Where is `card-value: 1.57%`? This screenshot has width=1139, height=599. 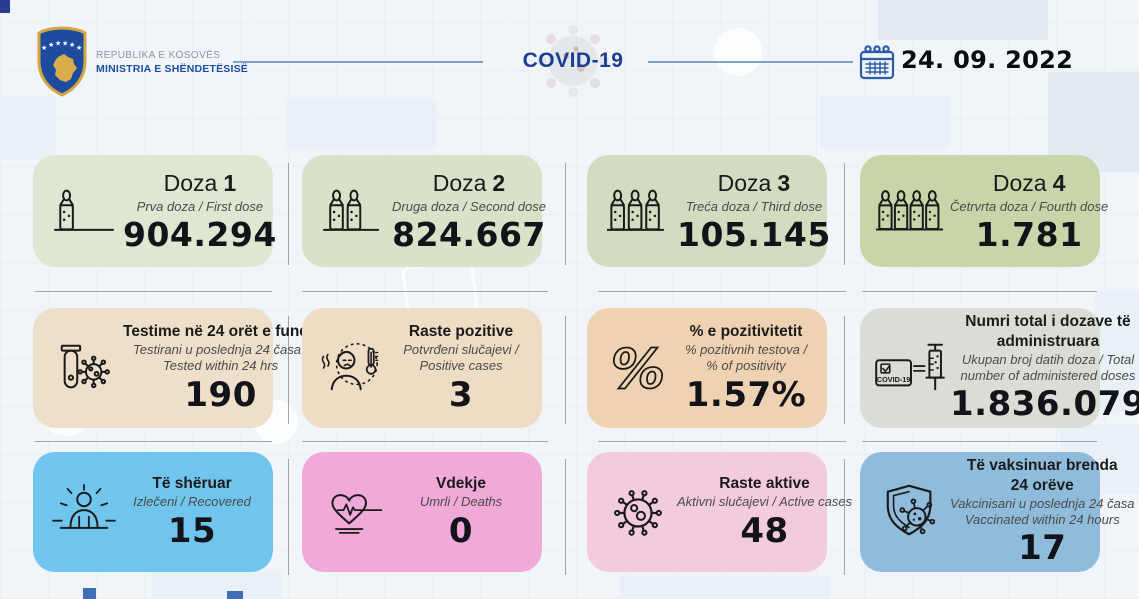 card-value: 1.57% is located at coordinates (746, 394).